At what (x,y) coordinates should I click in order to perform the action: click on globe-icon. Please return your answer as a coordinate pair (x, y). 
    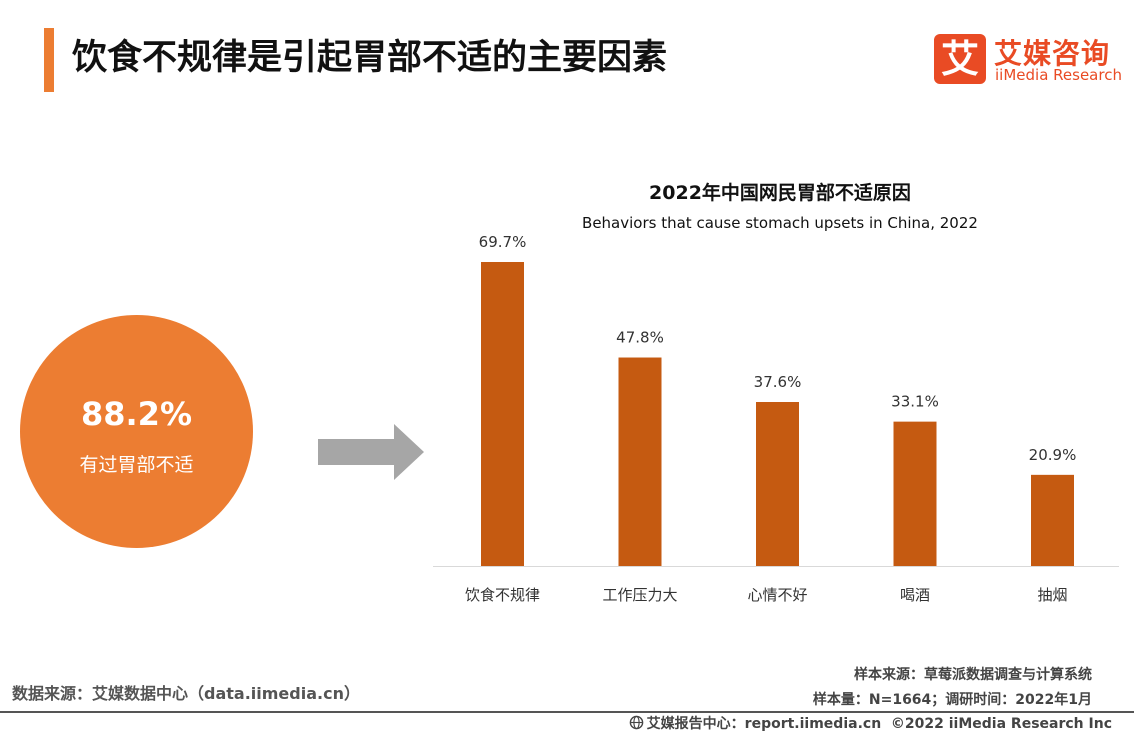
    Looking at the image, I should click on (636, 722).